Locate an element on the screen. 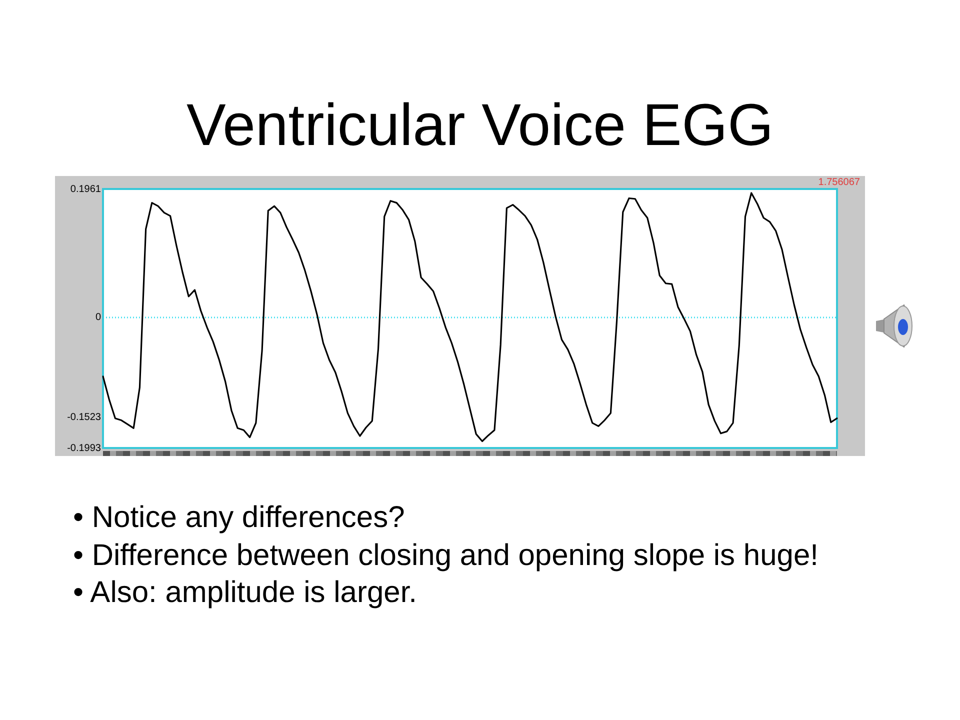 This screenshot has height=720, width=960. y-tick-label: -0.1523 is located at coordinates (84, 417).